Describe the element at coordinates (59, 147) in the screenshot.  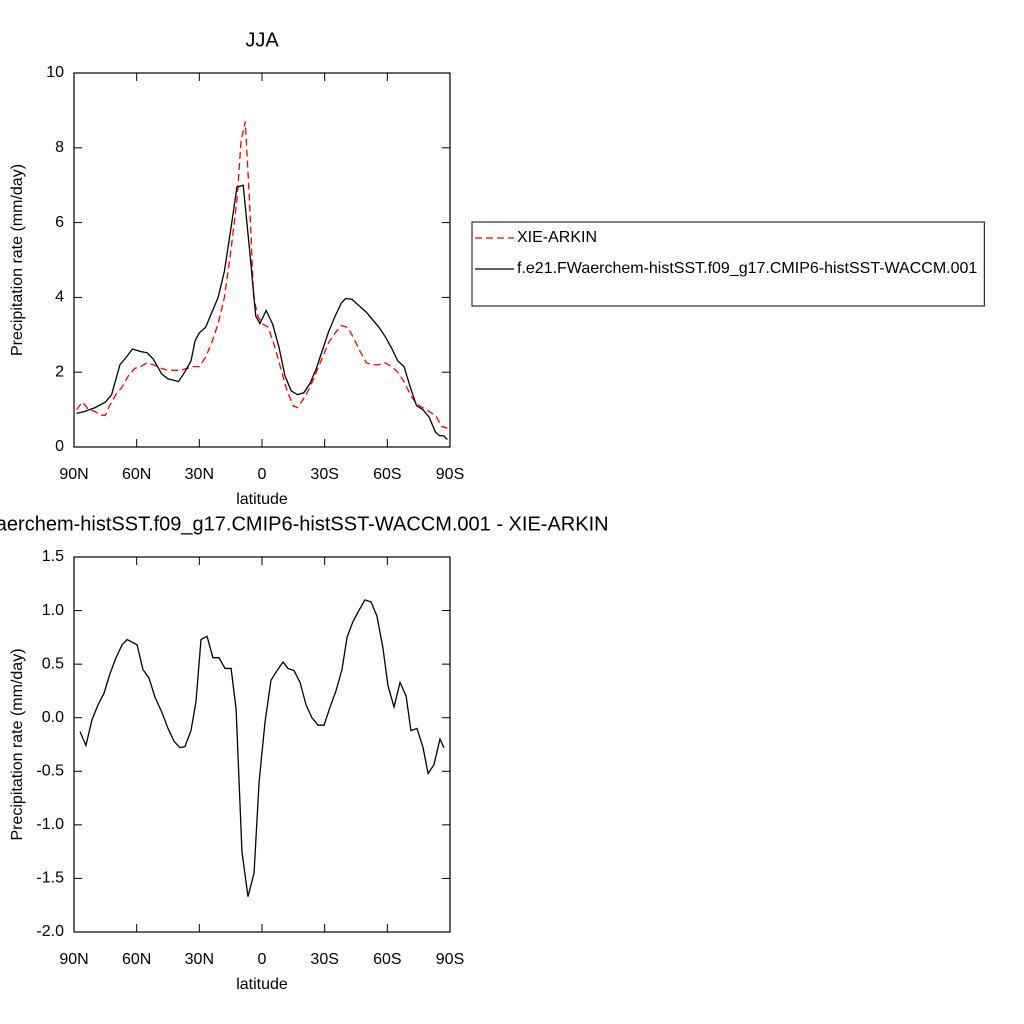
I see `y-tick-label: 8` at that location.